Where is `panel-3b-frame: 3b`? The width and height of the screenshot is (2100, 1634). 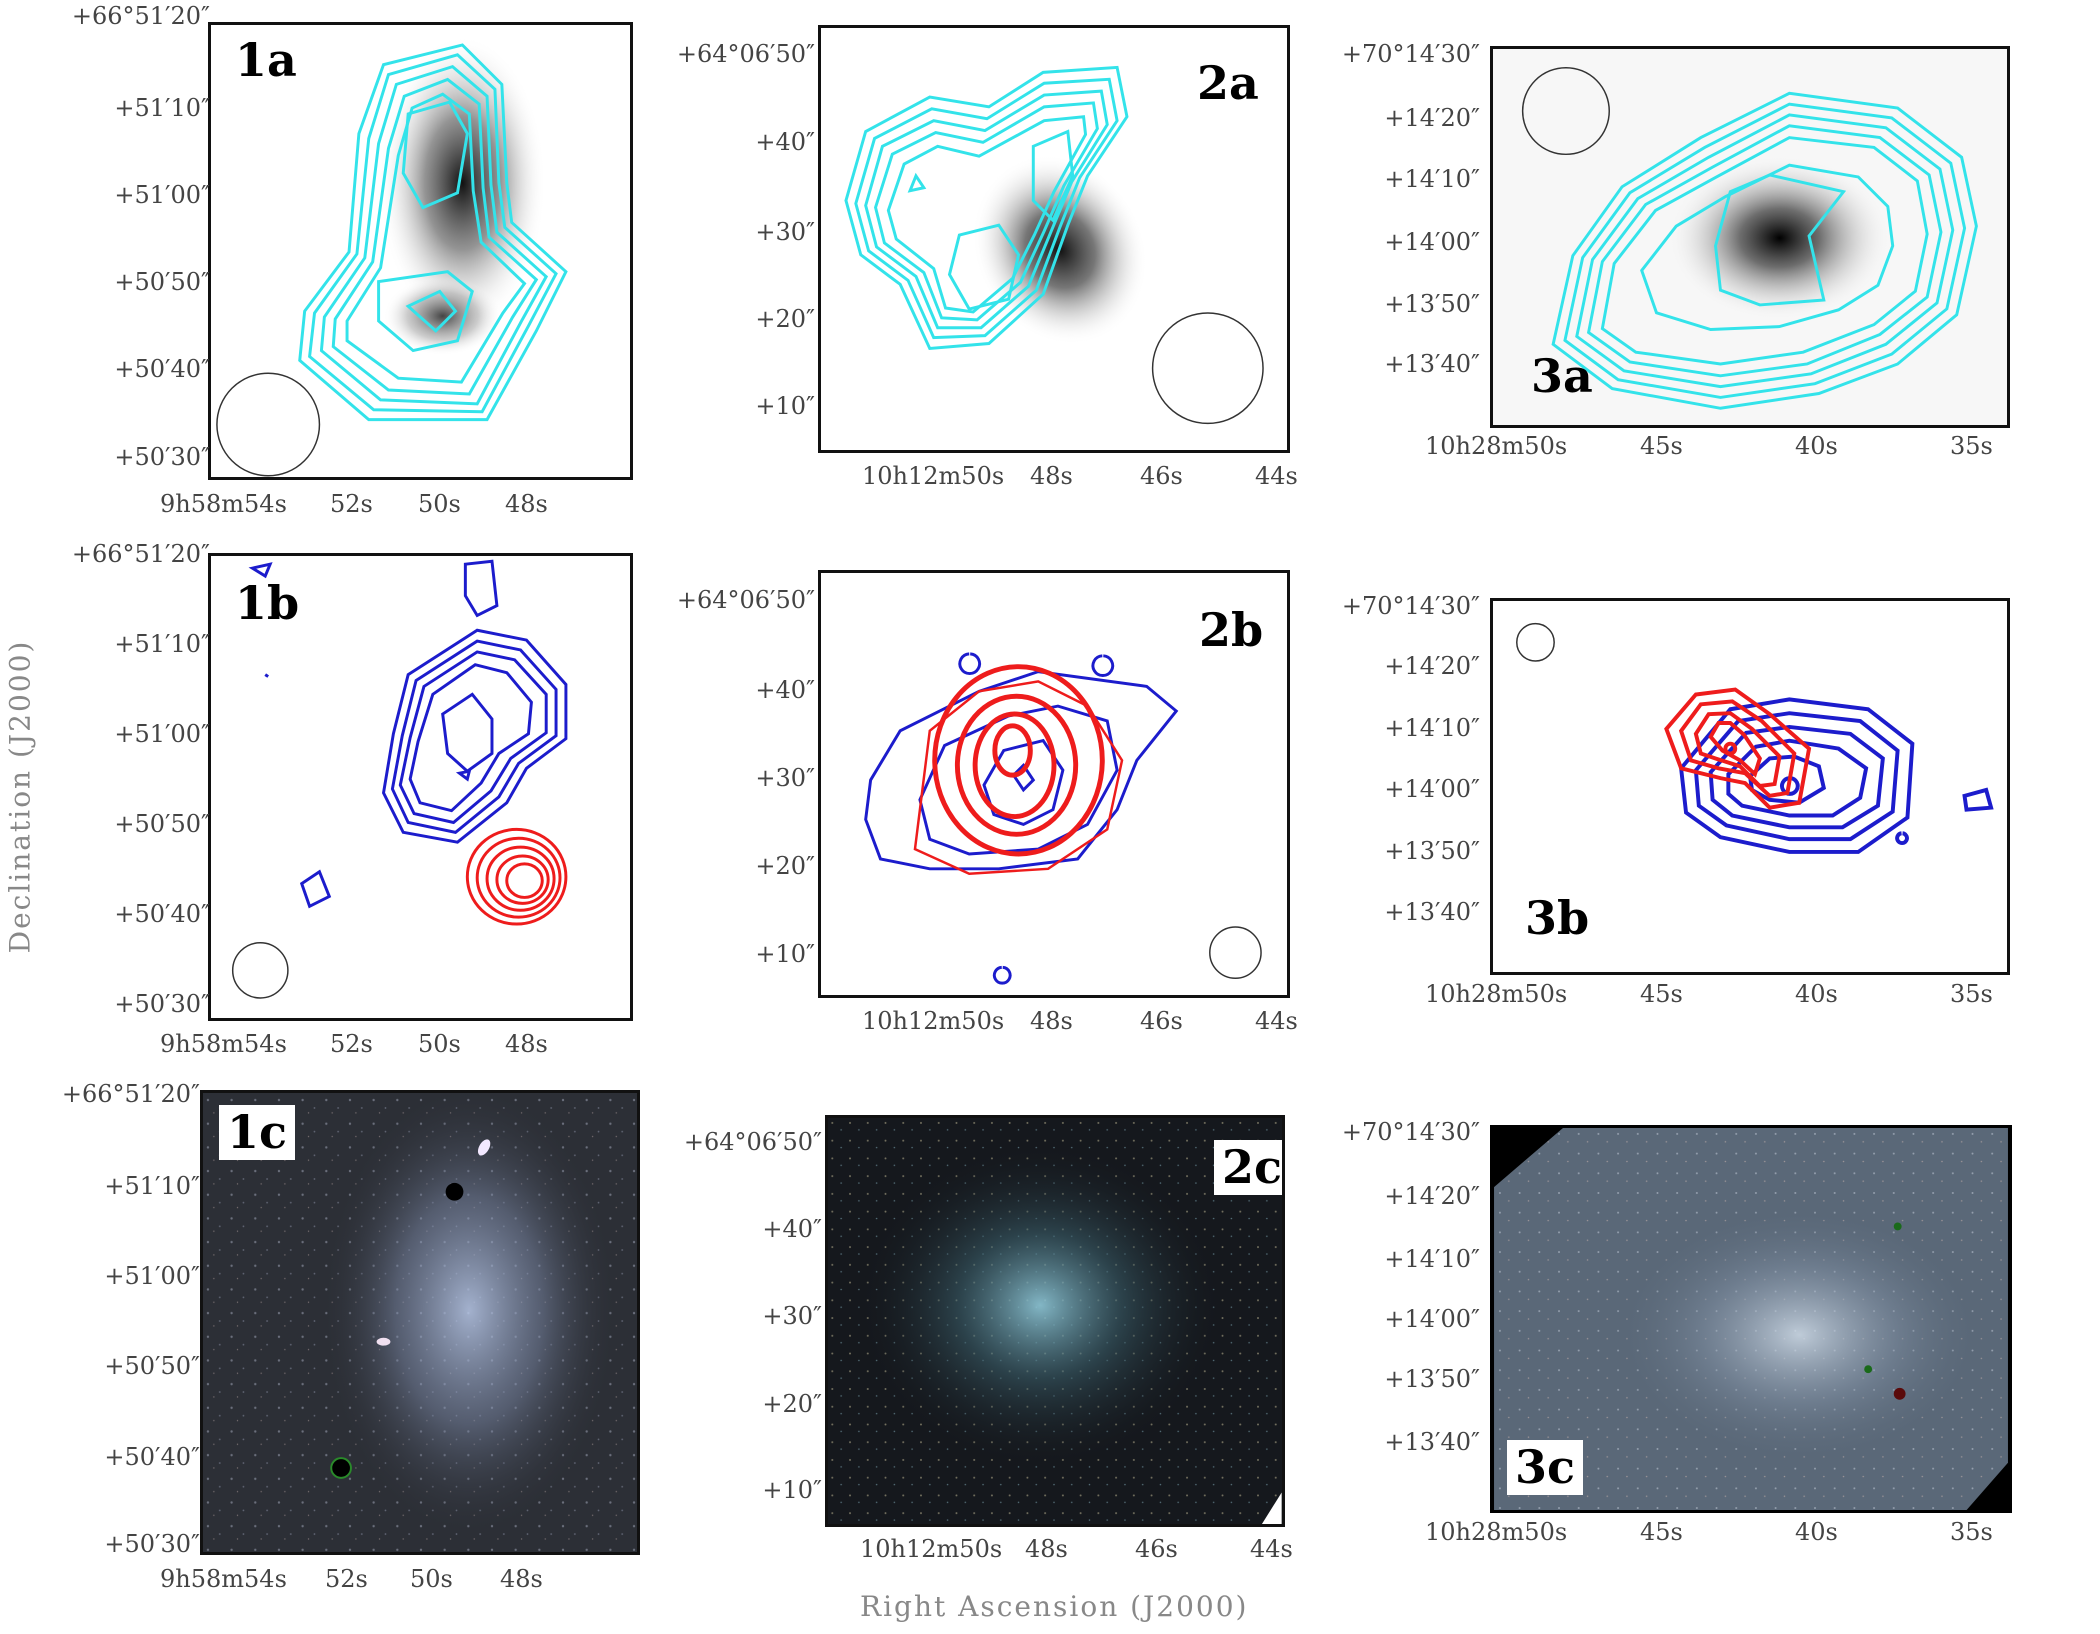 panel-3b-frame: 3b is located at coordinates (1750, 786).